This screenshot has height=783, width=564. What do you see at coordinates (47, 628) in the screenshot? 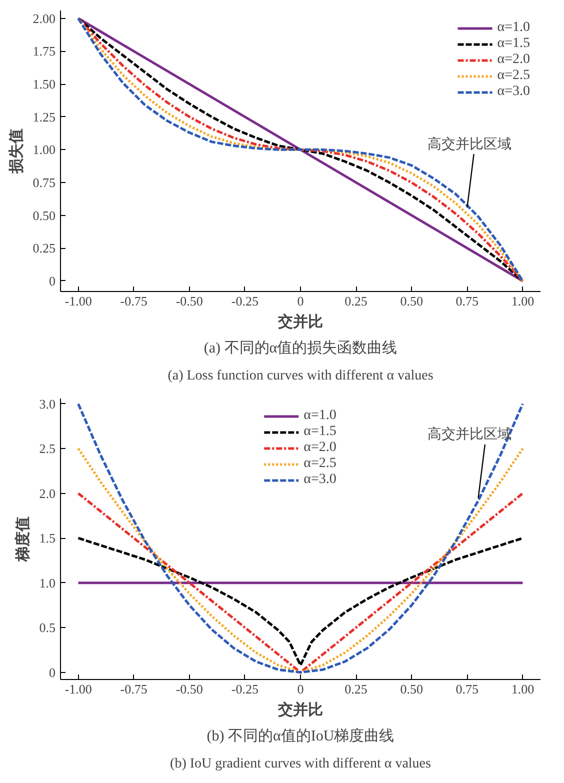
I see `y-tick-label: 0.5` at bounding box center [47, 628].